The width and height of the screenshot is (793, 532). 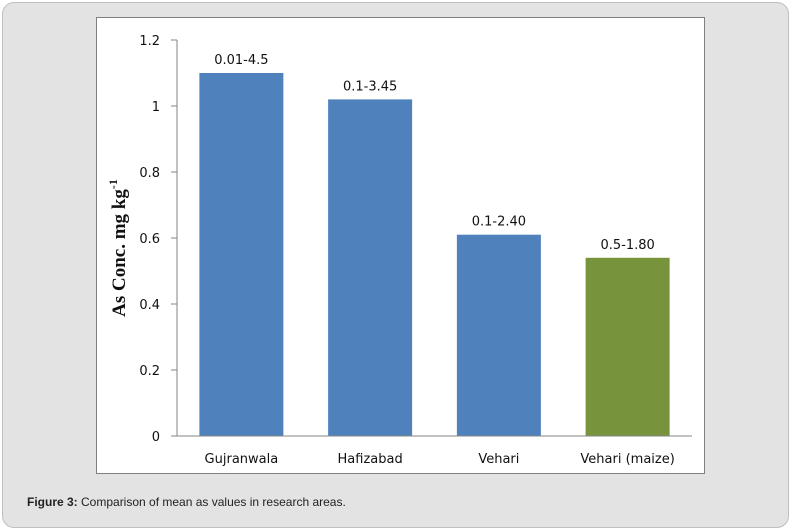 What do you see at coordinates (370, 459) in the screenshot?
I see `x-category-label: Hafizabad` at bounding box center [370, 459].